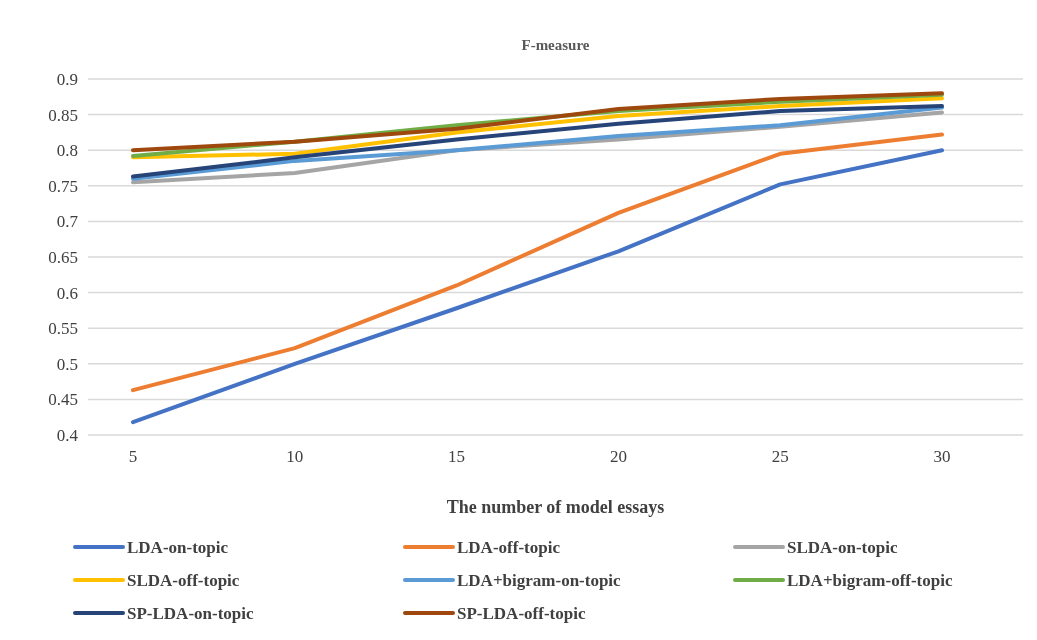 Image resolution: width=1037 pixels, height=640 pixels. What do you see at coordinates (457, 456) in the screenshot?
I see `x-tick-label: 15` at bounding box center [457, 456].